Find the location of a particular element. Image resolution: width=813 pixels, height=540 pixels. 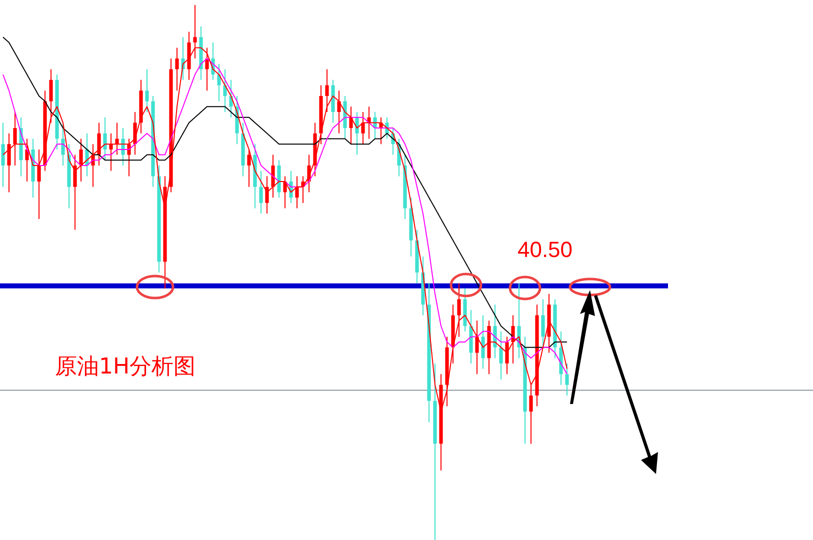

annotation: 40.50 is located at coordinates (545, 249).